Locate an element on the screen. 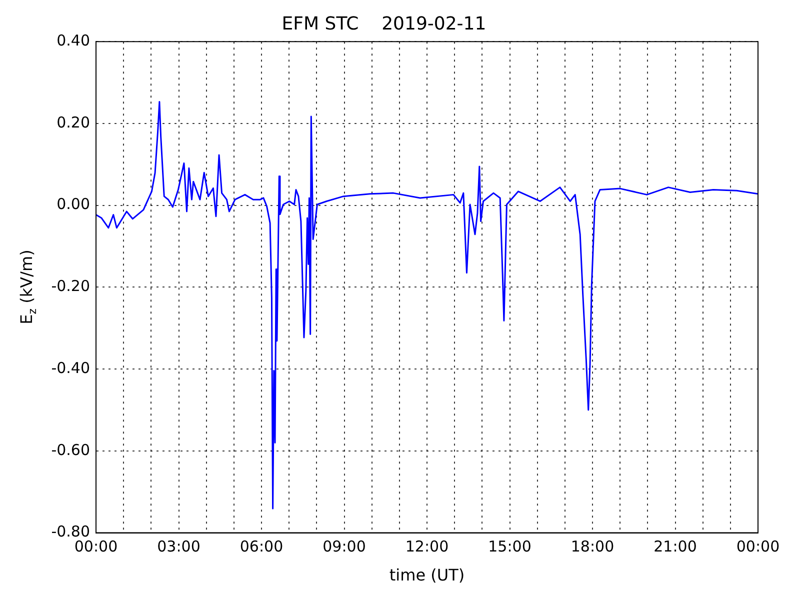 The width and height of the screenshot is (800, 600). x-axis-title: time (UT) is located at coordinates (427, 575).